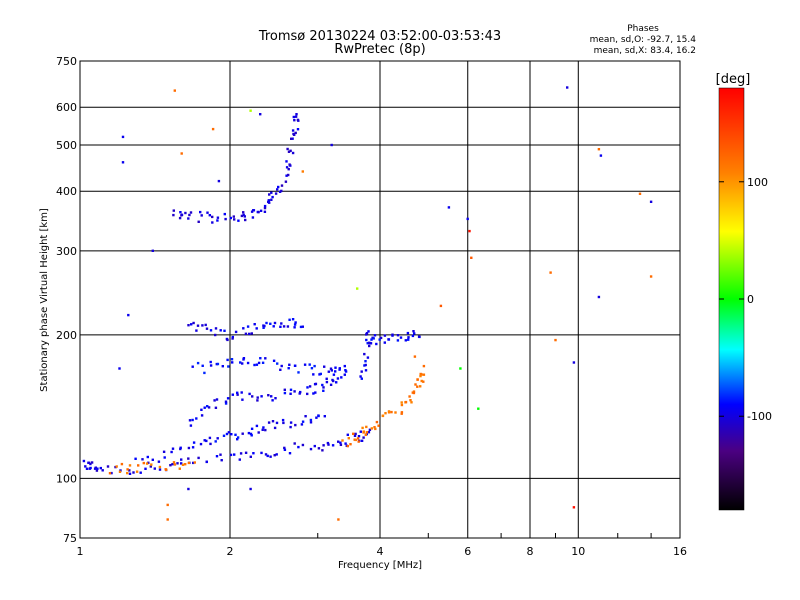  Describe the element at coordinates (380, 565) in the screenshot. I see `x-axis-label: Frequency [MHz]` at that location.